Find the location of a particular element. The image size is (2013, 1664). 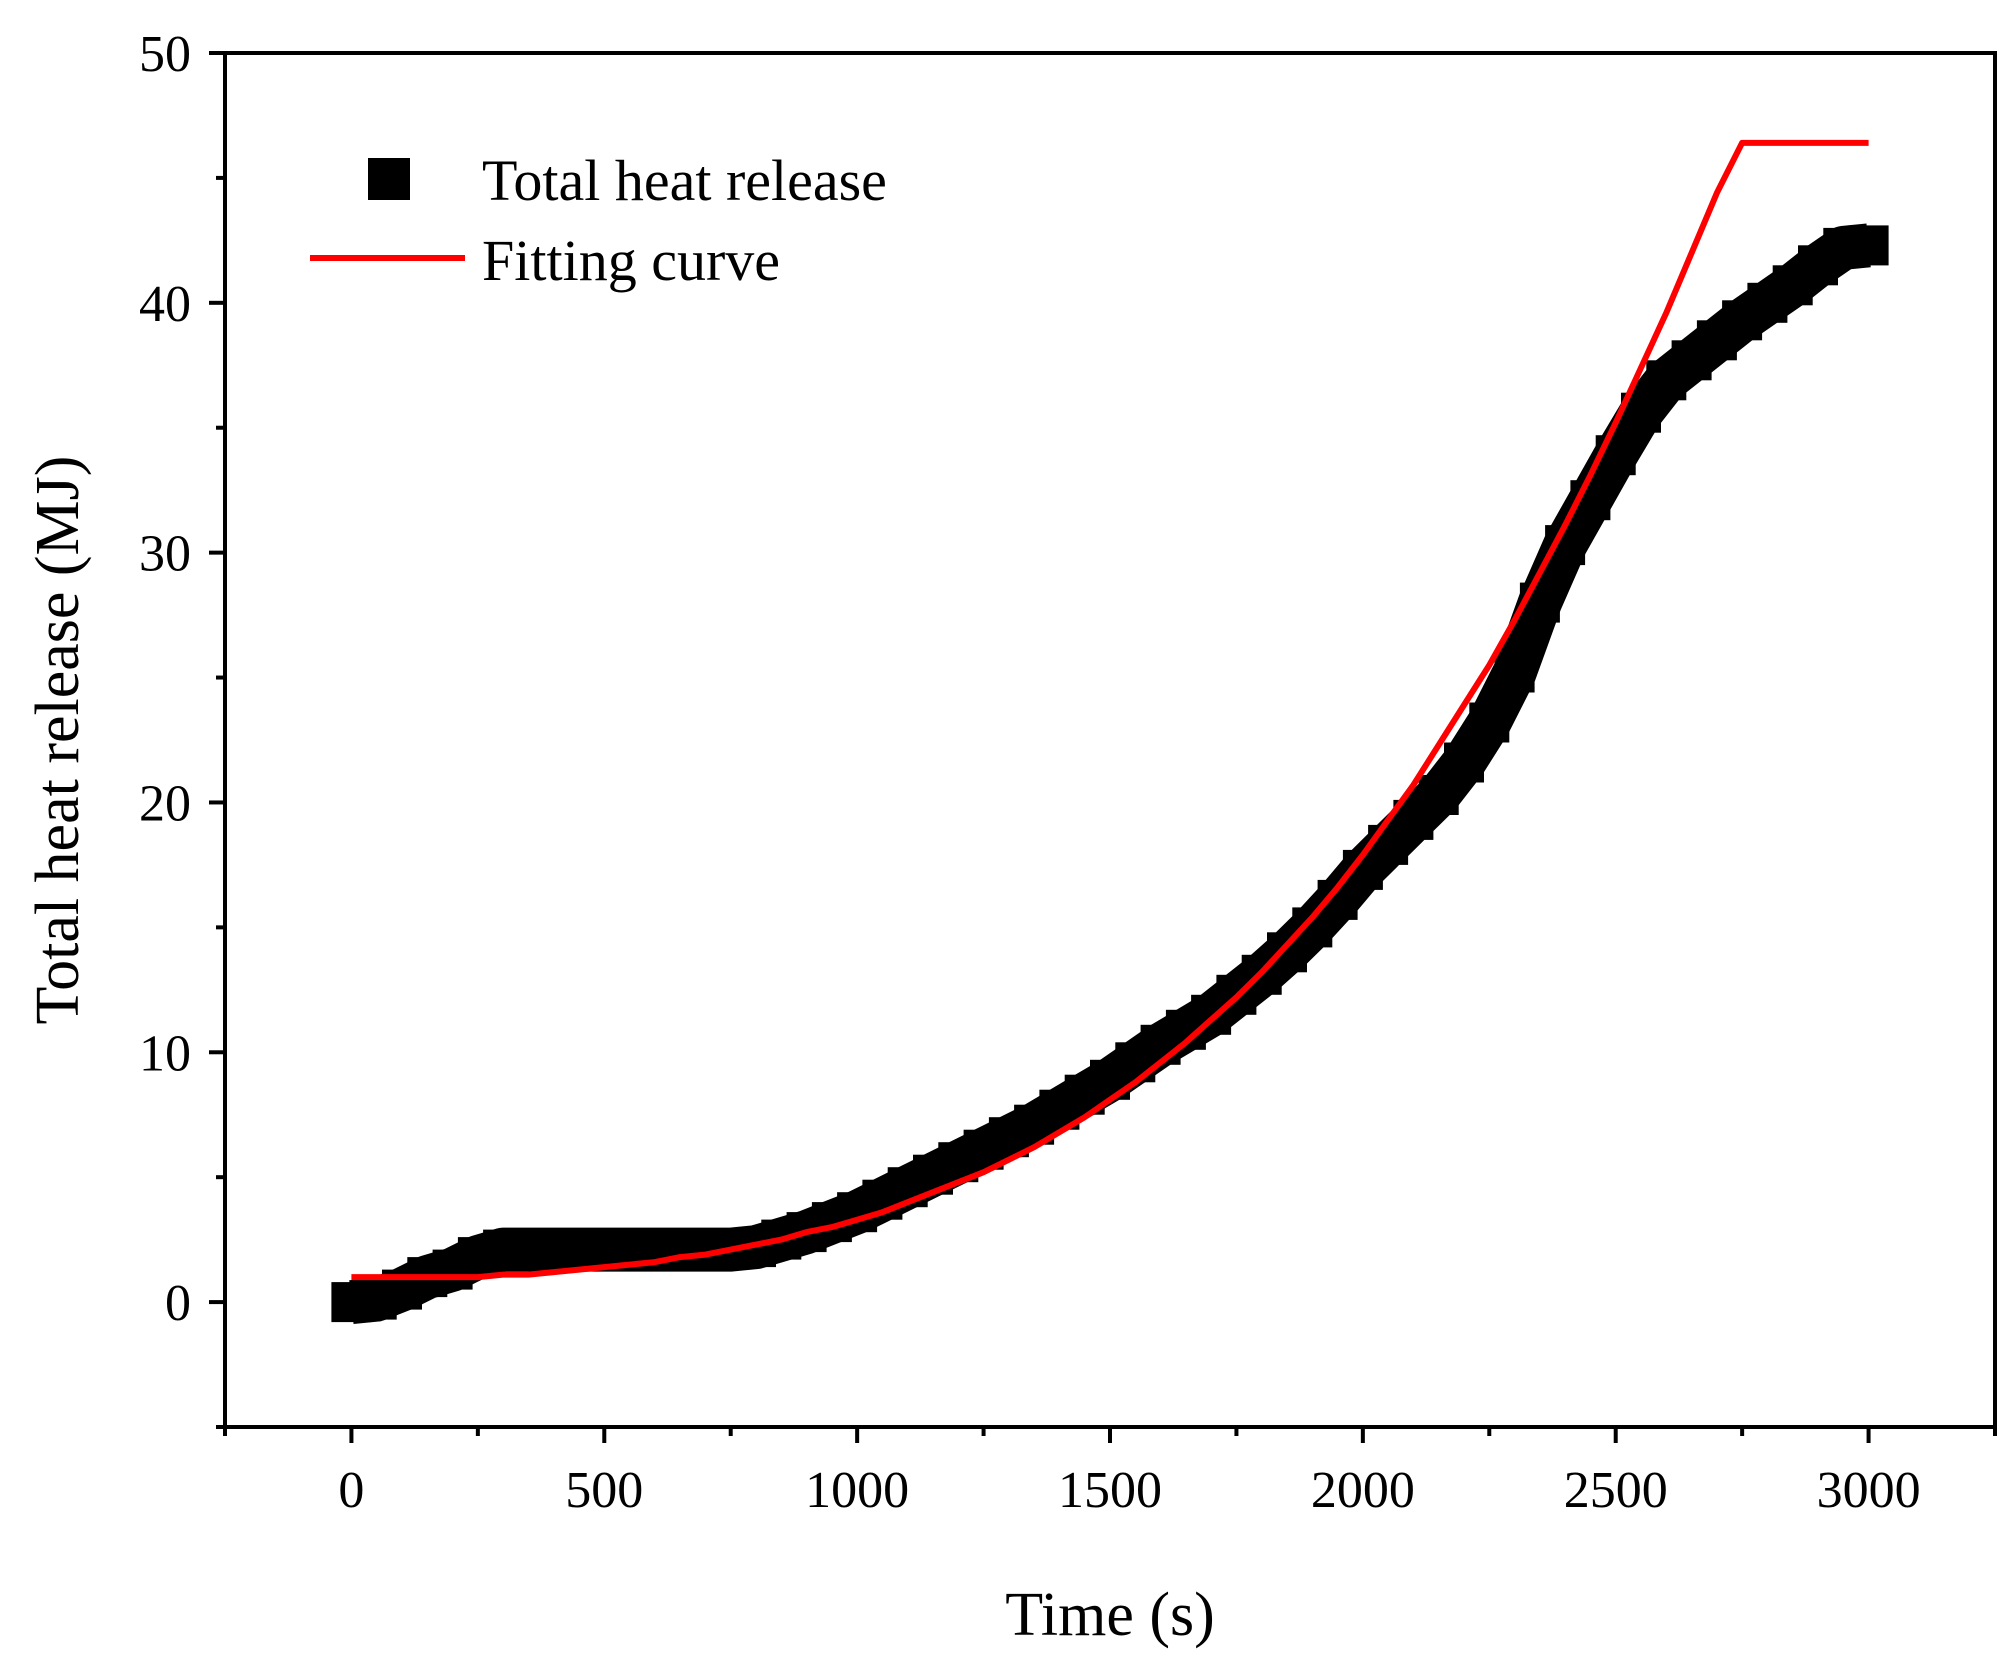

x-tick-label: 0 is located at coordinates (351, 1490).